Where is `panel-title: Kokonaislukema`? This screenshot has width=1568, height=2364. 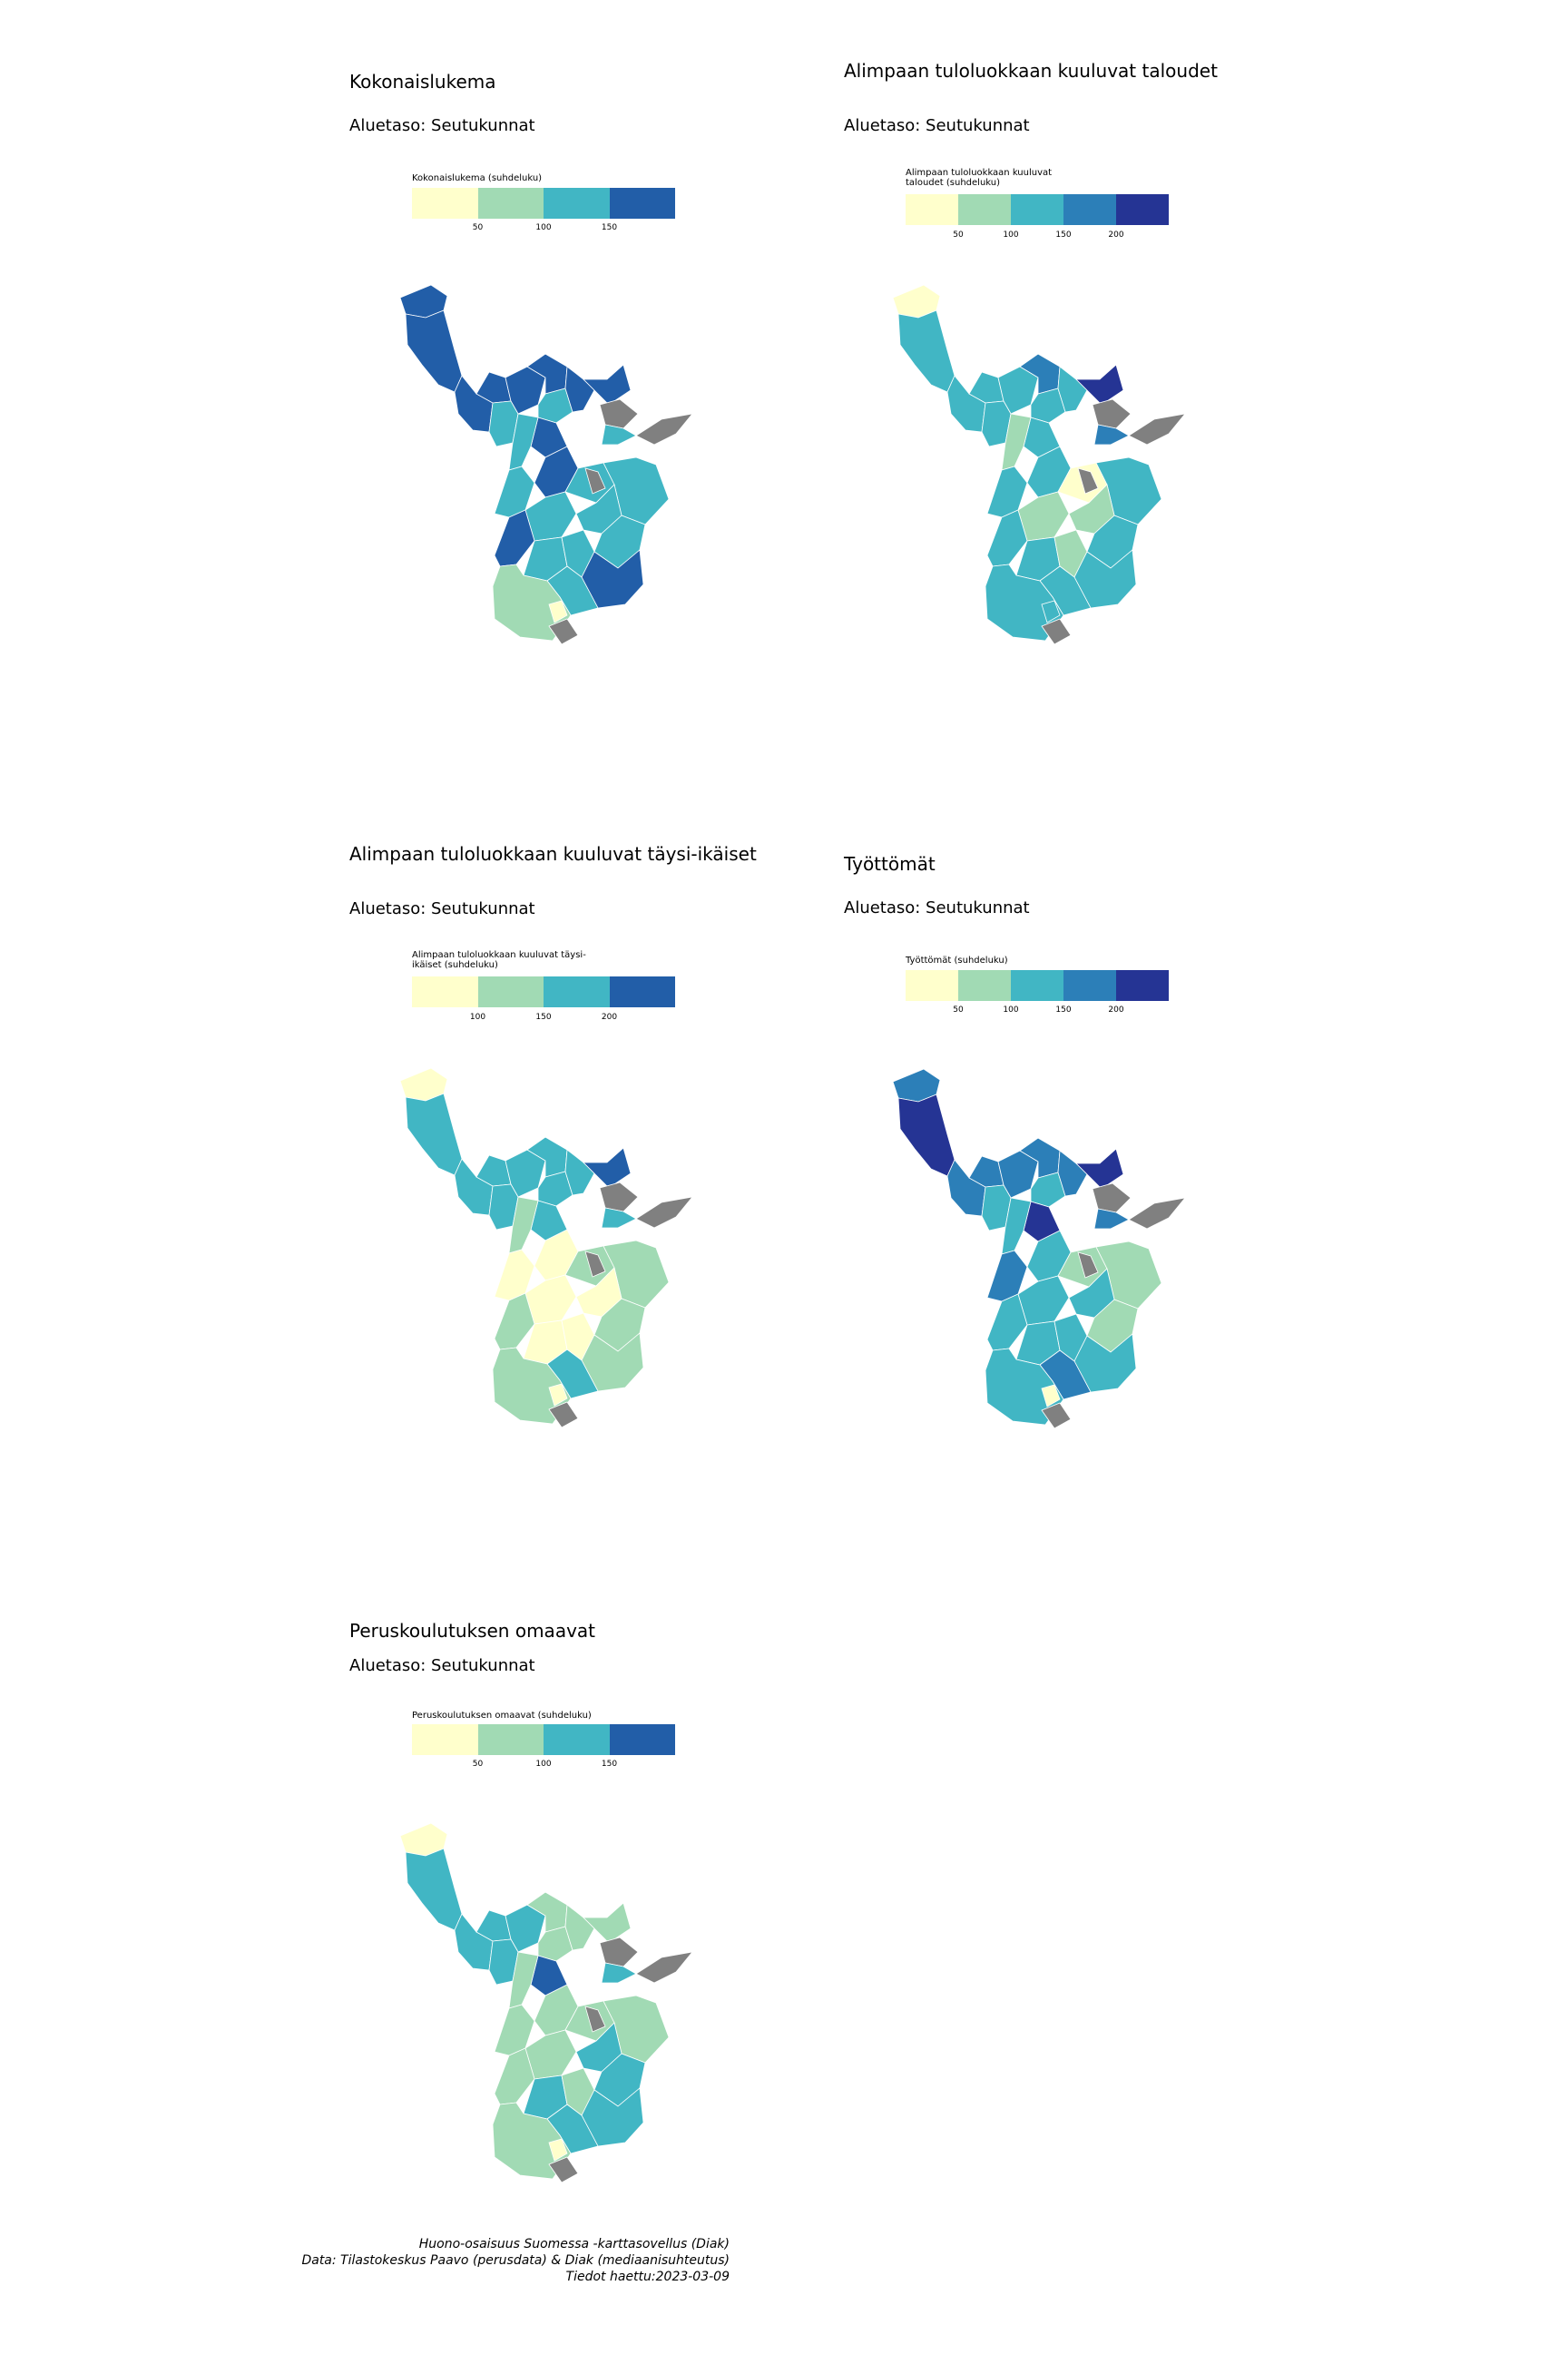
panel-title: Kokonaislukema is located at coordinates (422, 82).